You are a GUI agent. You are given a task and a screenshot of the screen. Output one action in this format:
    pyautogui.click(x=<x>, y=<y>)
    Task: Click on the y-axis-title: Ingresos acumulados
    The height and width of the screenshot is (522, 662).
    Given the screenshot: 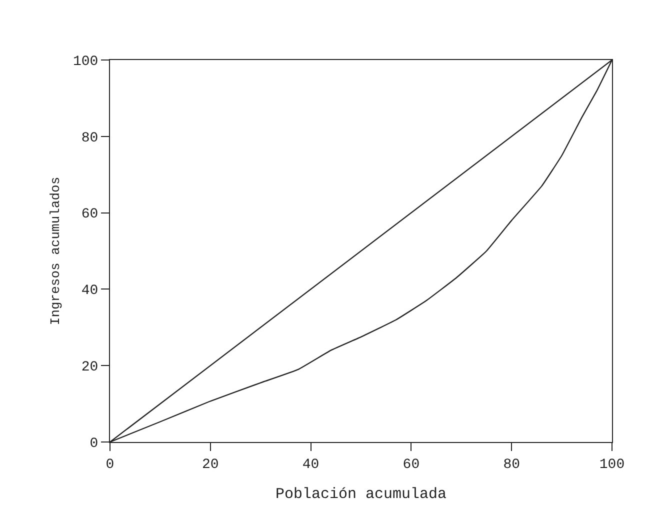 What is the action you would take?
    pyautogui.click(x=55, y=251)
    